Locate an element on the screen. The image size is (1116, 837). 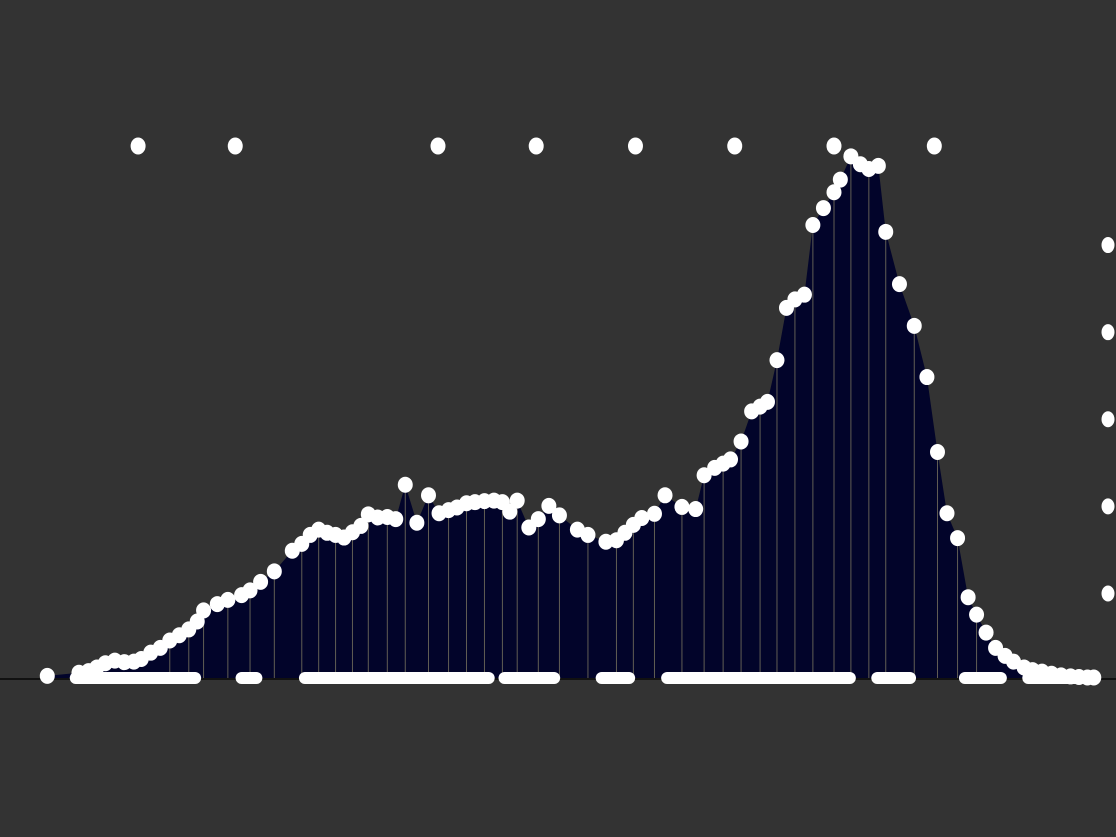
top-marker-layer is located at coordinates (536, 146).